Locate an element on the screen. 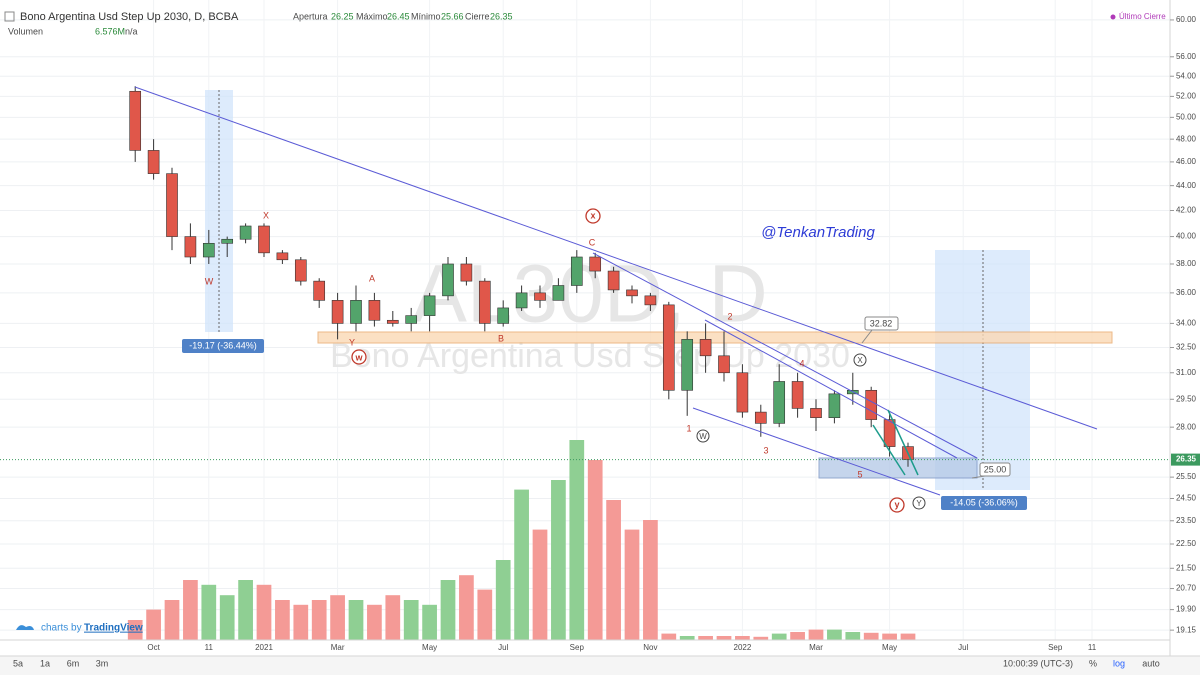 This screenshot has height=675, width=1200. y-tick-label: 28.00 is located at coordinates (1186, 426).